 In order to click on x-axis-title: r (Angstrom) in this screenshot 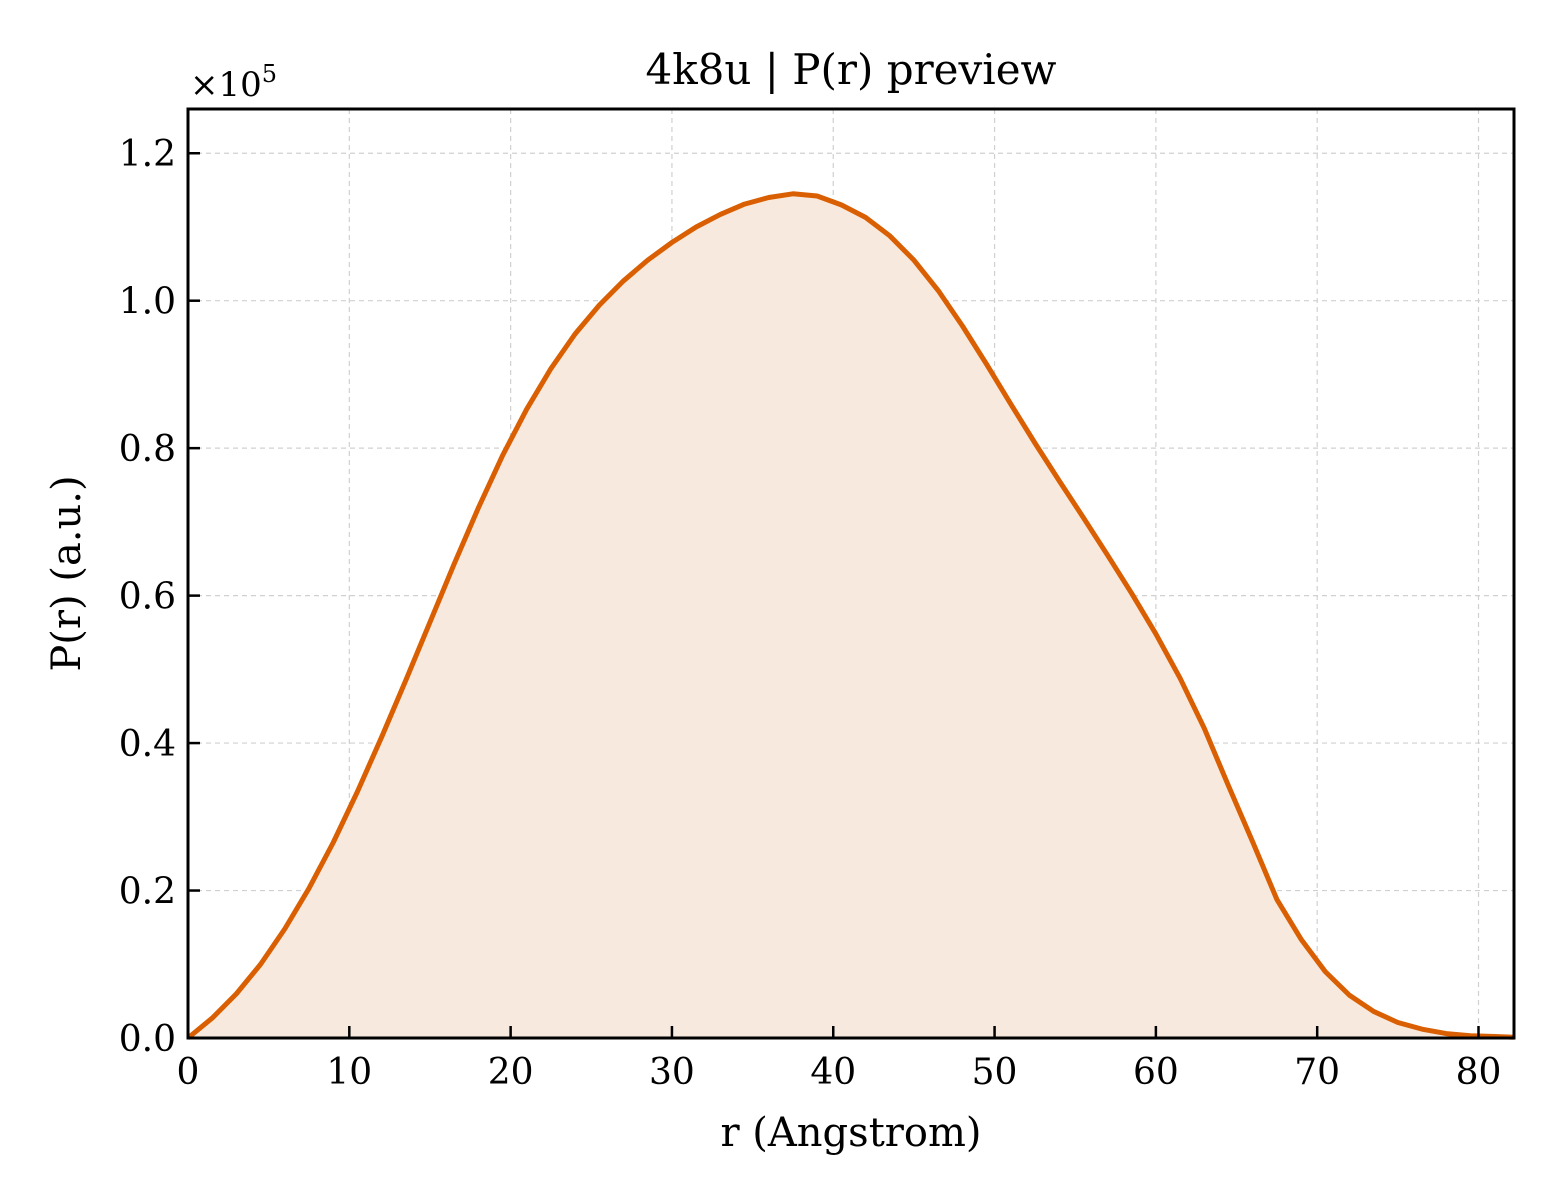, I will do `click(850, 1133)`.